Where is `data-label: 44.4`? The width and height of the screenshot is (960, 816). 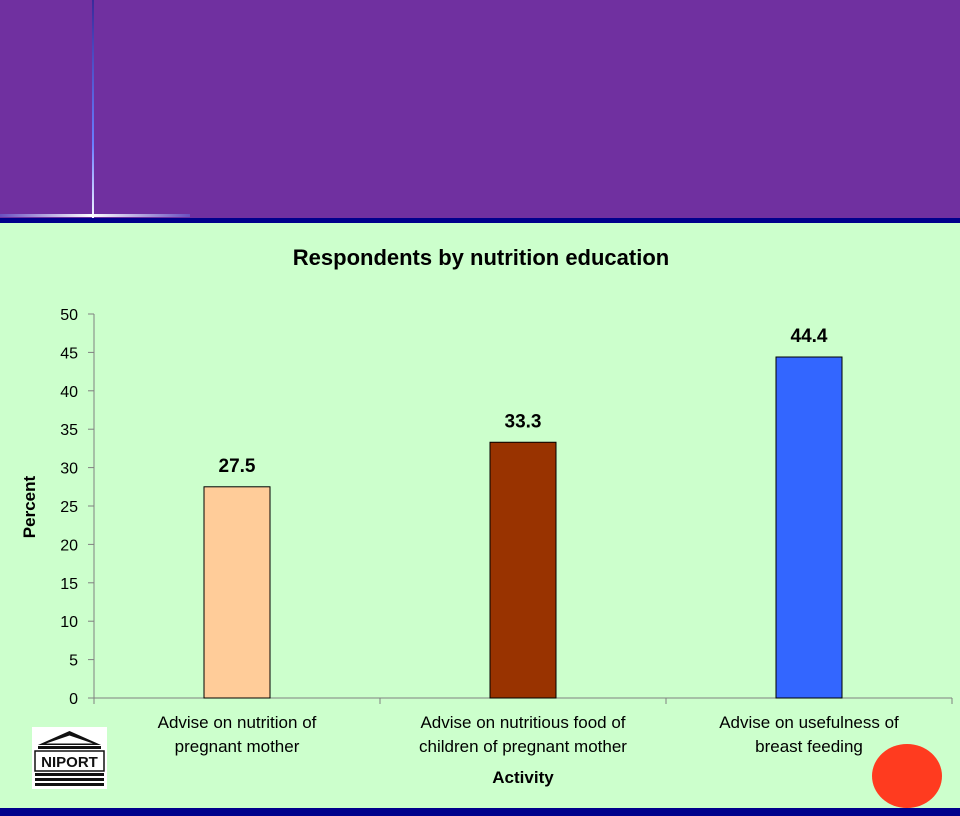 data-label: 44.4 is located at coordinates (809, 336).